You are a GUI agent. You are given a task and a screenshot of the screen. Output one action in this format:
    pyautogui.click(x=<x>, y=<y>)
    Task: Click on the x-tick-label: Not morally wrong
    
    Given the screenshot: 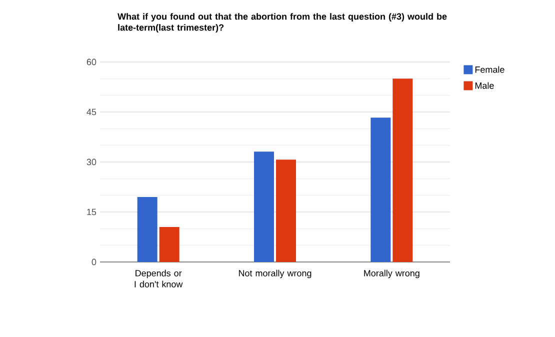 What is the action you would take?
    pyautogui.click(x=275, y=274)
    